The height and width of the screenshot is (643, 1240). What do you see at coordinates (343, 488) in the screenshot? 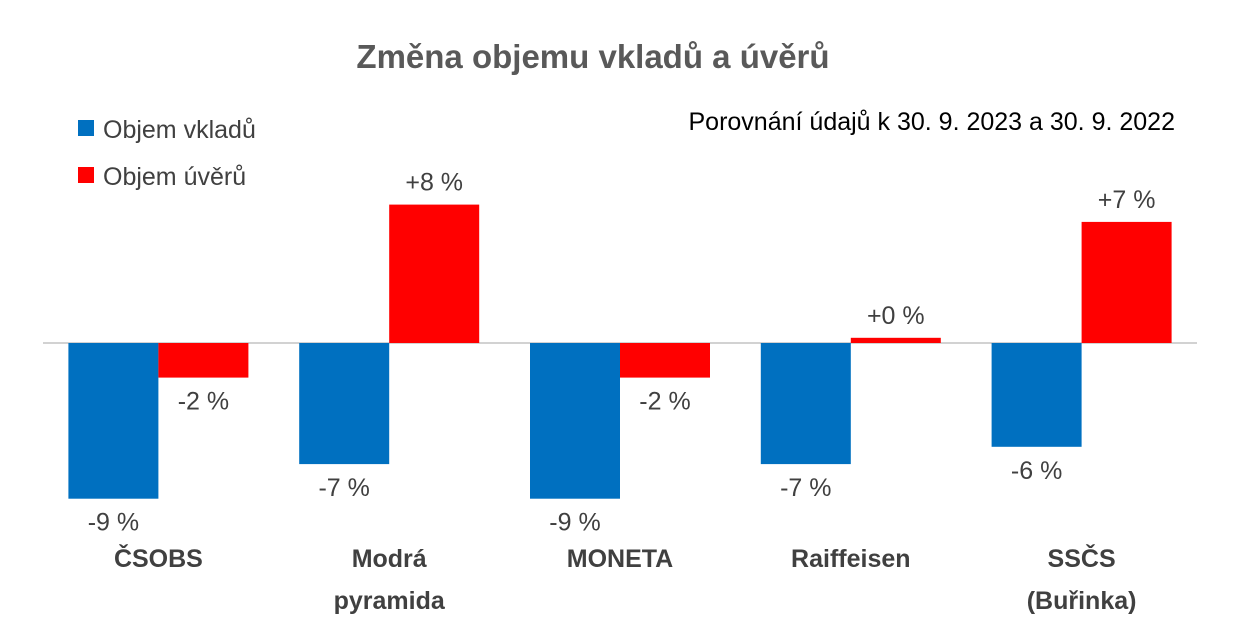
I see `data-label-deposits-1: -7 %` at bounding box center [343, 488].